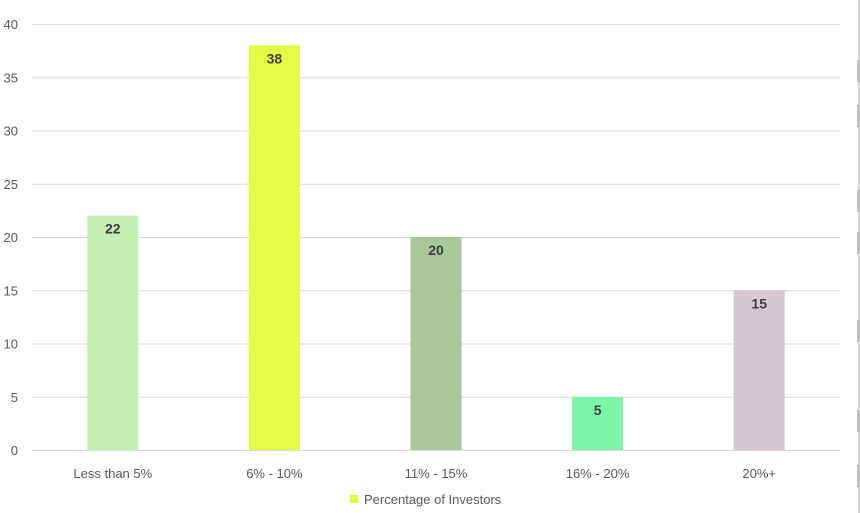 This screenshot has width=860, height=513. I want to click on x-tick-label: 20%+, so click(759, 473).